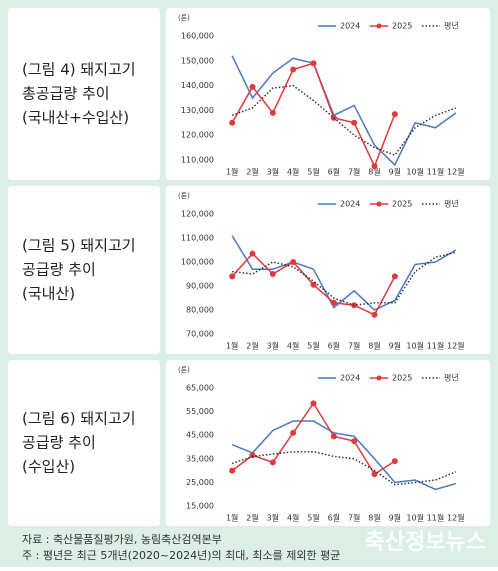 The image size is (498, 571). Describe the element at coordinates (395, 346) in the screenshot. I see `x-tick-label: 9월` at that location.